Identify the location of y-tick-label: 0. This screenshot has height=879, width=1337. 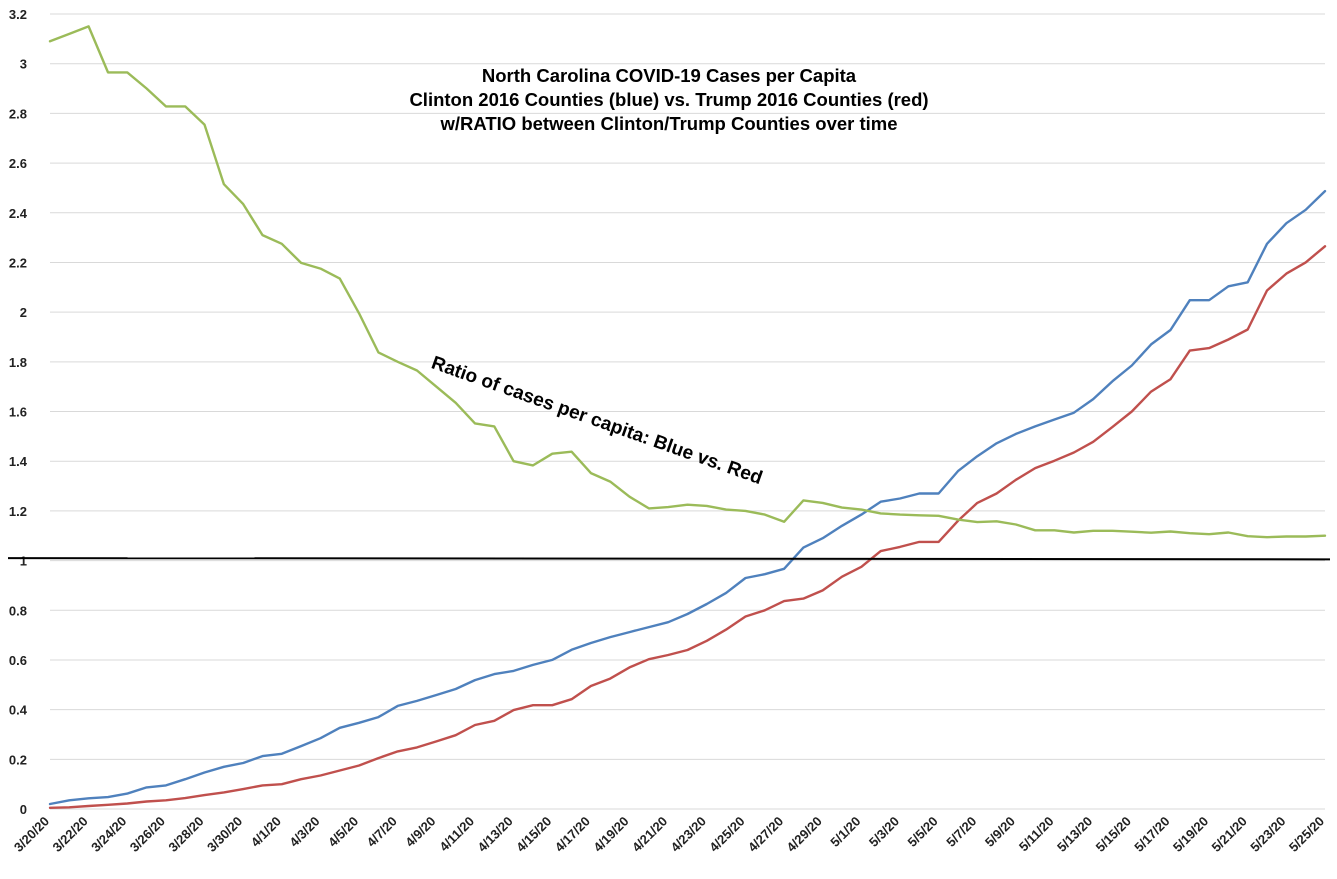
(23, 809).